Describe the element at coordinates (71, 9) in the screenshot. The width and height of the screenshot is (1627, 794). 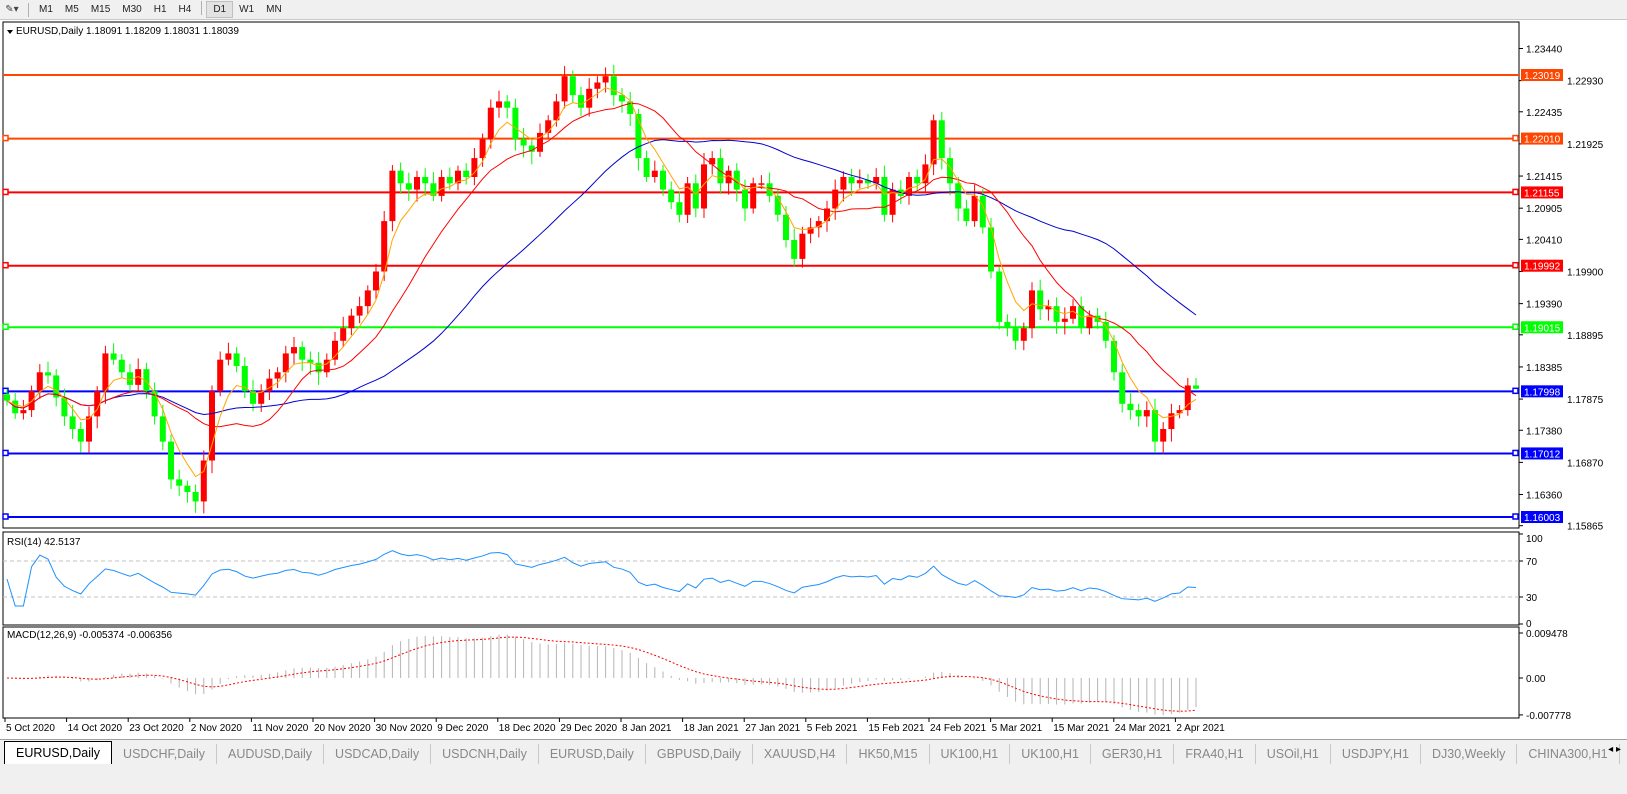
I see `timeframe-m5-button: M5` at that location.